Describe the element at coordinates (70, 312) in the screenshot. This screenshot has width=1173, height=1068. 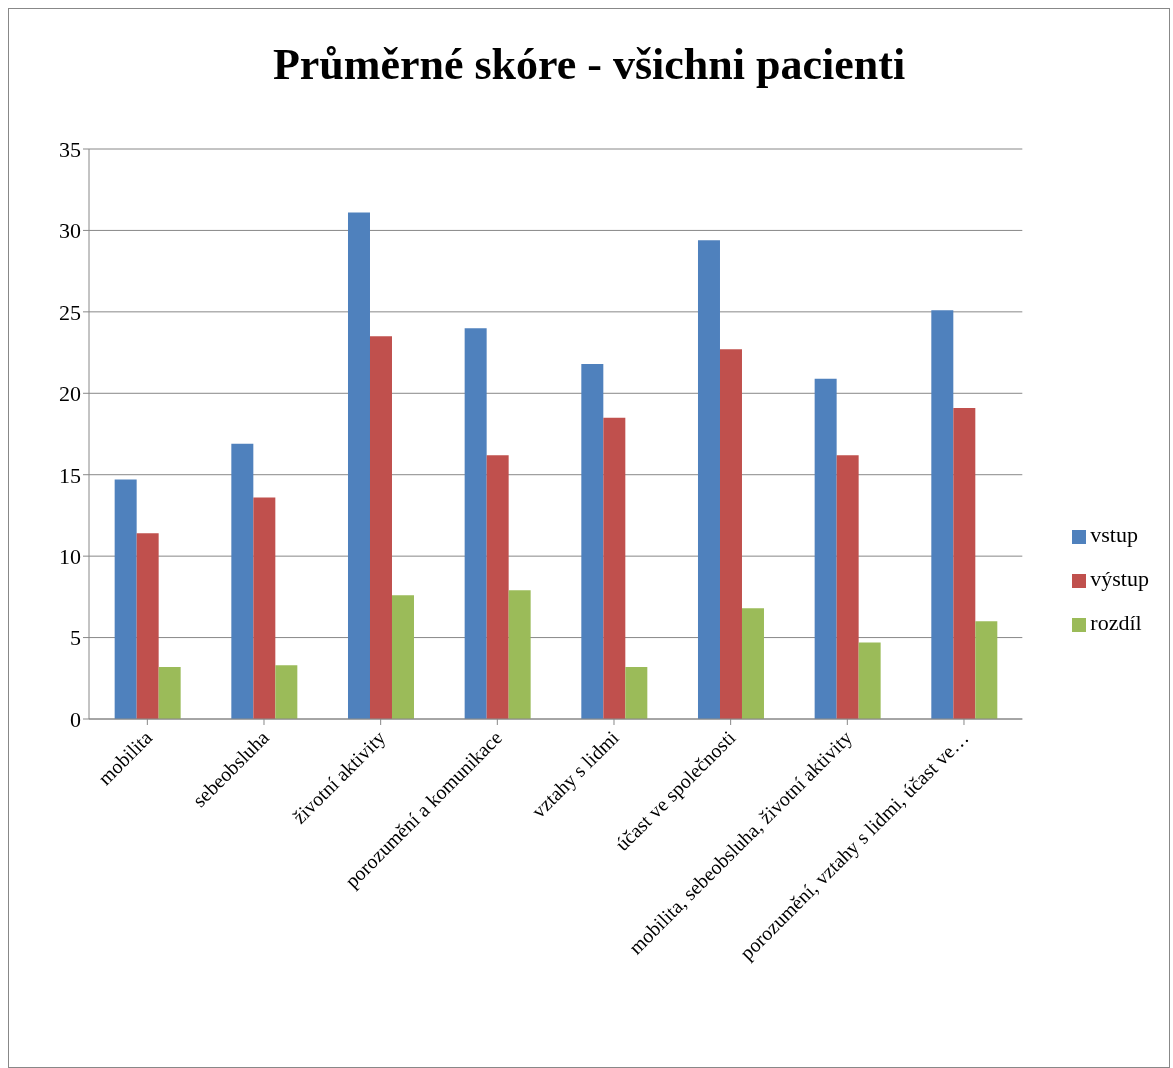
I see `y-tick-label: 25` at that location.